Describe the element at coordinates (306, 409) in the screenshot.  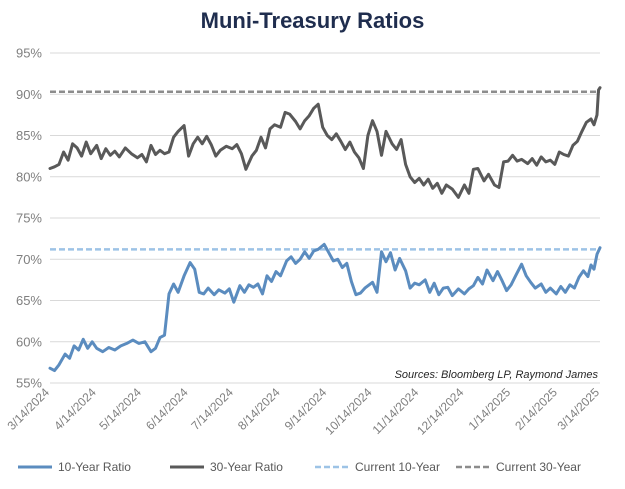
I see `x-tick-label: 9/14/2024` at that location.